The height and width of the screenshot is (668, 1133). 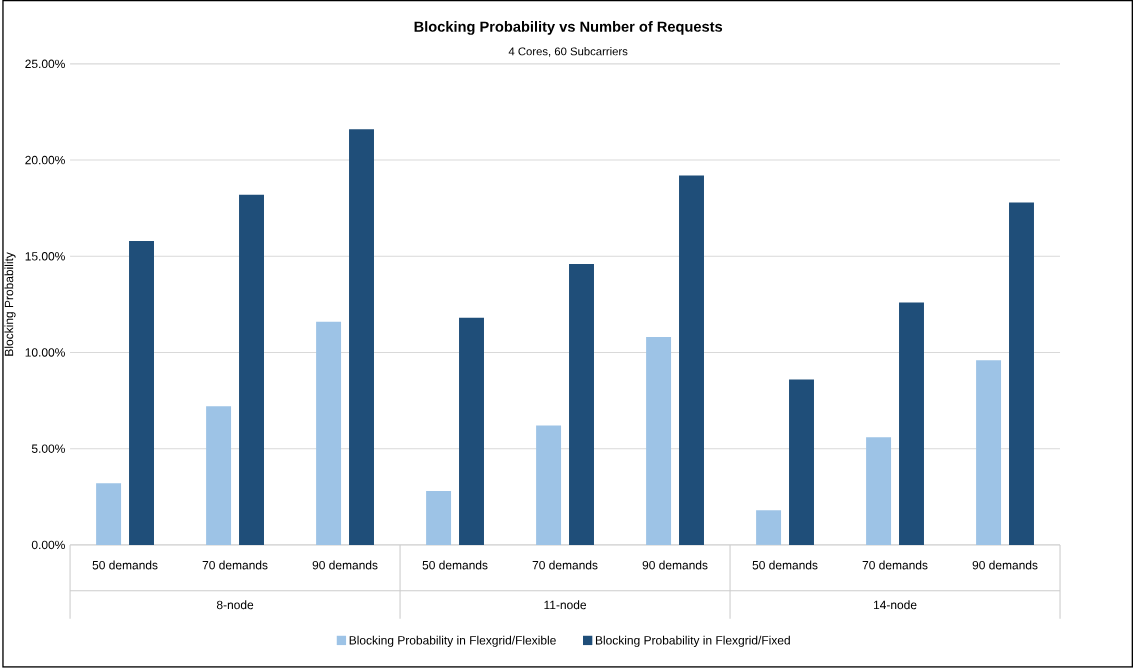 I want to click on chart-title: Blocking Probability vs Number of Requests, so click(x=568, y=28).